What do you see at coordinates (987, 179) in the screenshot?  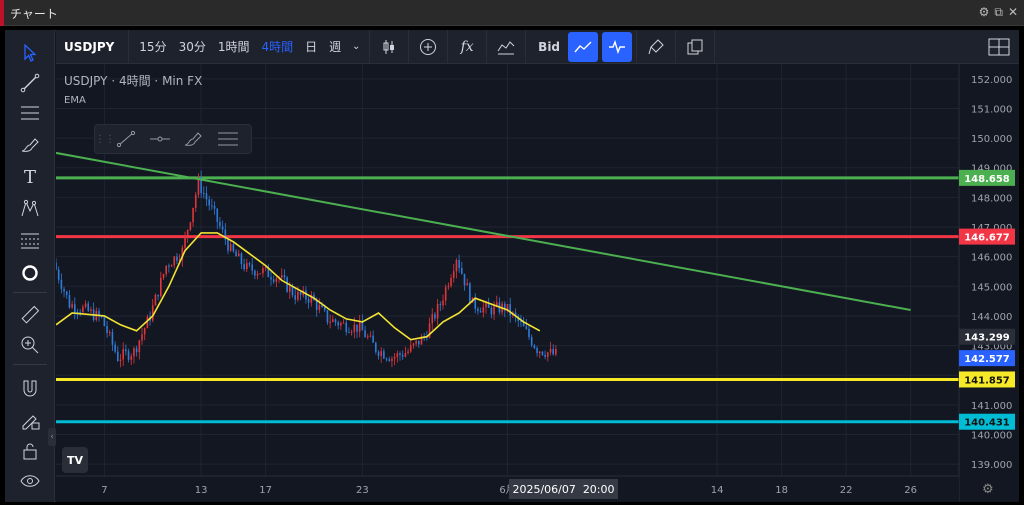 I see `price-label-text: 148.658` at bounding box center [987, 179].